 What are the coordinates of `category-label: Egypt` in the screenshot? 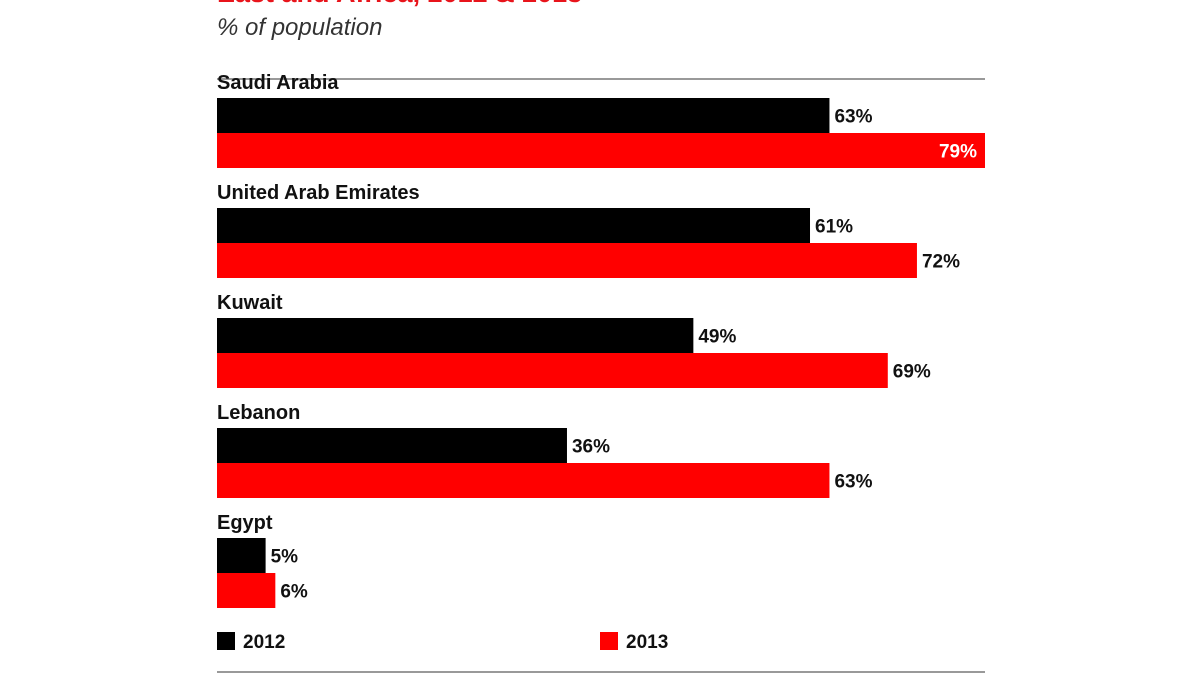 It's located at (245, 523).